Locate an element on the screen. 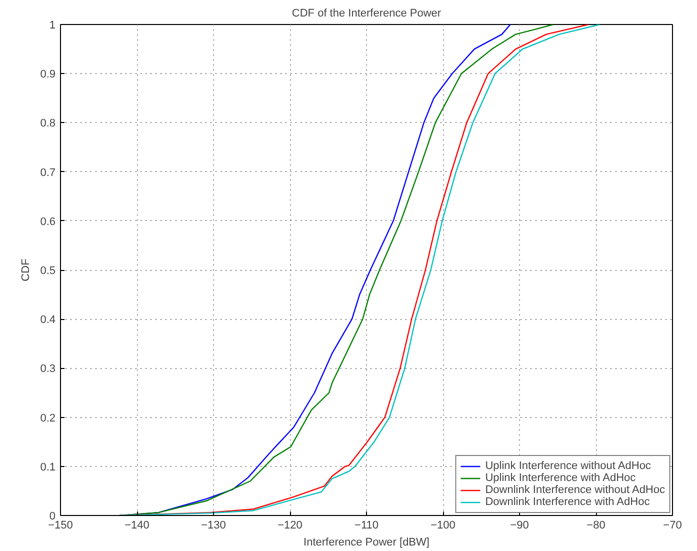 The height and width of the screenshot is (551, 697). x-tick-label: −90 is located at coordinates (519, 526).